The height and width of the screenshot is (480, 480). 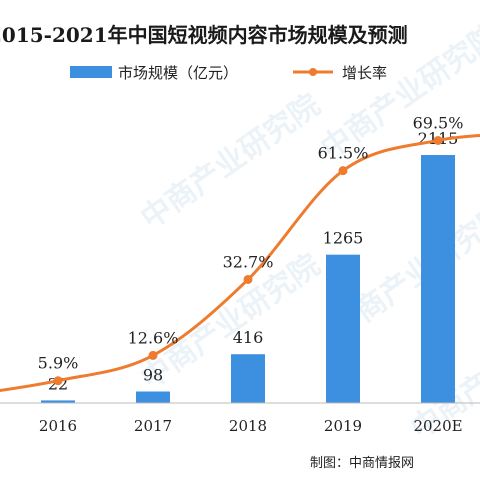 I want to click on bar-2016, so click(x=58, y=401).